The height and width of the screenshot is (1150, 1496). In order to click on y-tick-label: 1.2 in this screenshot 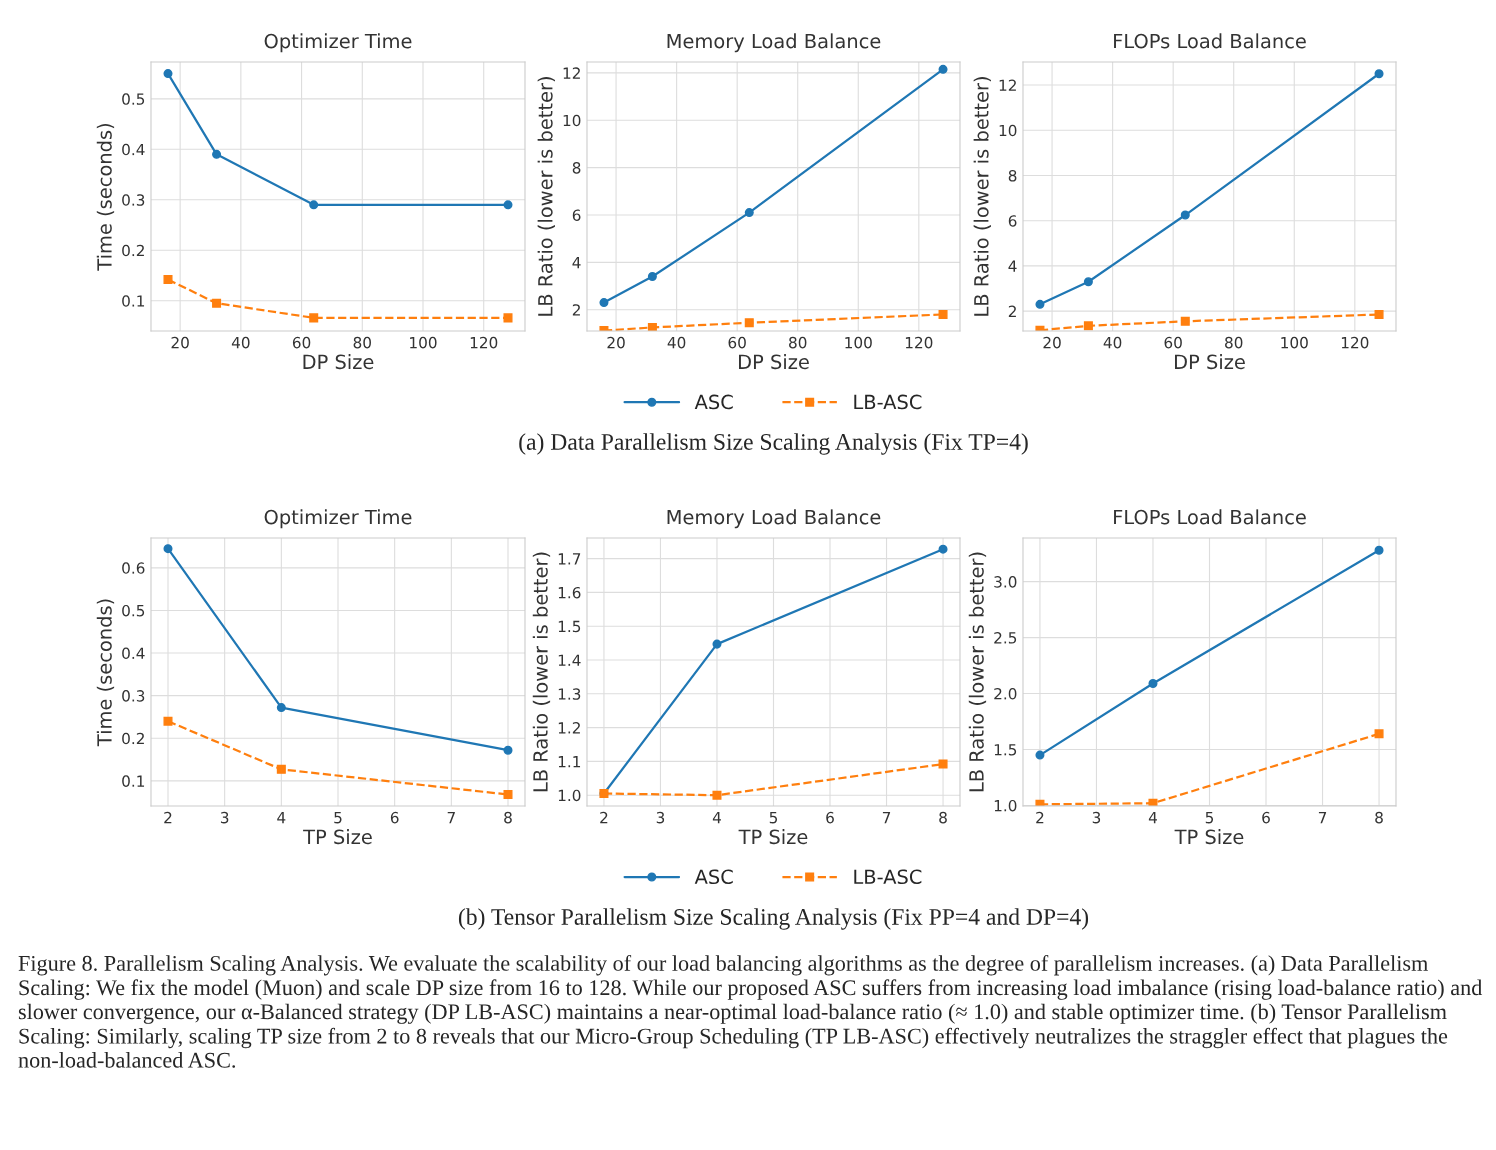, I will do `click(569, 728)`.